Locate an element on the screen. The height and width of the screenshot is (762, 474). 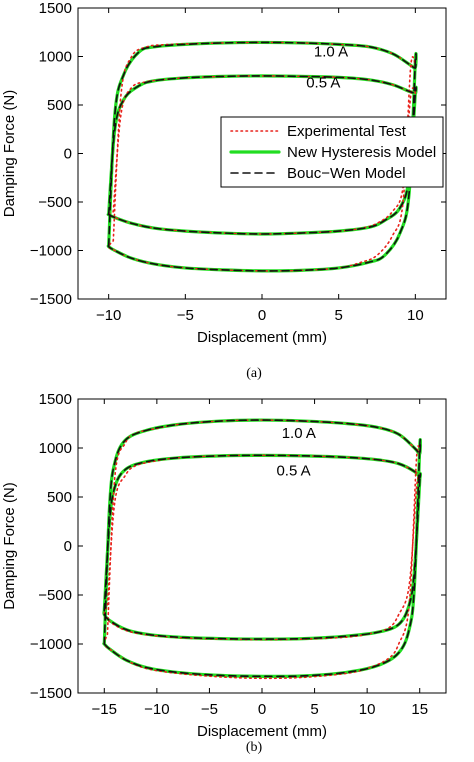
legend-entry: Experimental Test is located at coordinates (347, 131).